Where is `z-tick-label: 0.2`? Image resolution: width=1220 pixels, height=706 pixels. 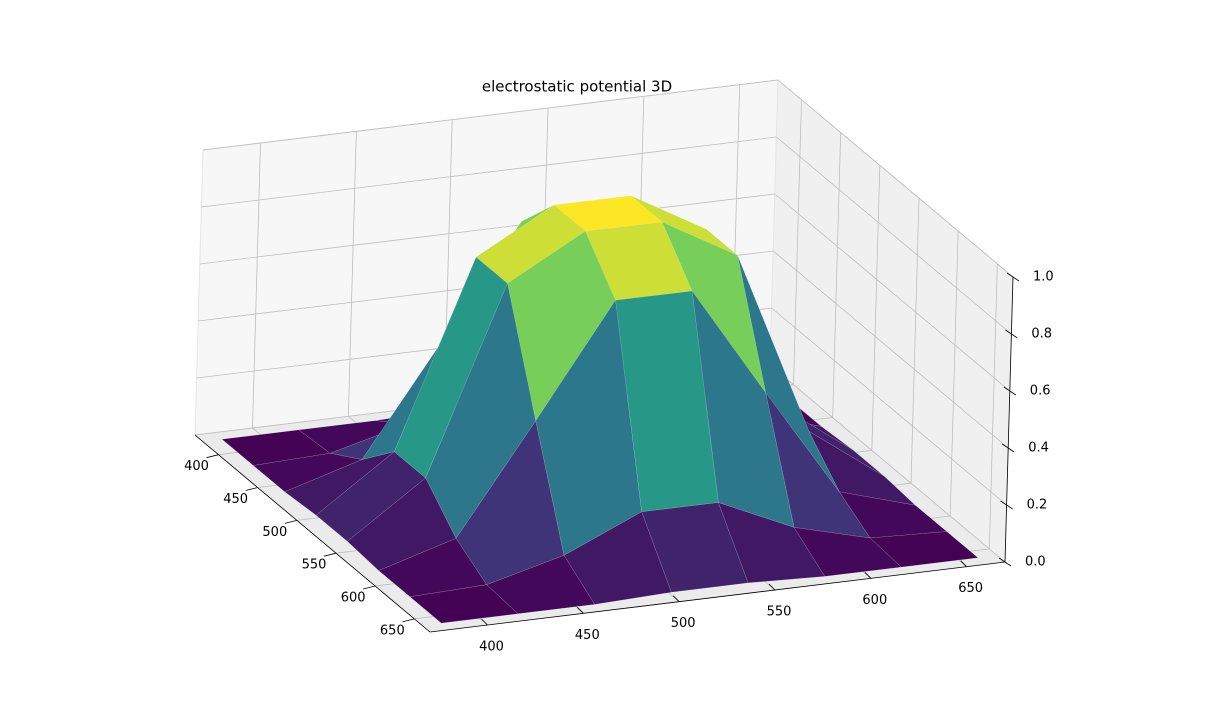
z-tick-label: 0.2 is located at coordinates (1037, 505).